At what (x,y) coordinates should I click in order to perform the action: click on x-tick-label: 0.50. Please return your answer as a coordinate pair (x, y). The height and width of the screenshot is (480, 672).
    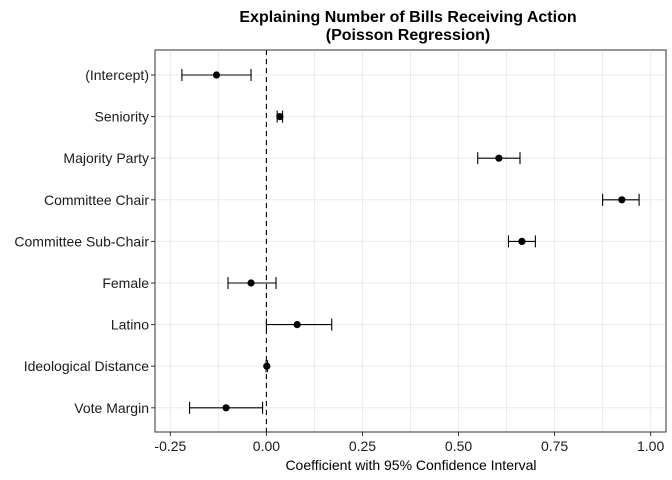
    Looking at the image, I should click on (458, 446).